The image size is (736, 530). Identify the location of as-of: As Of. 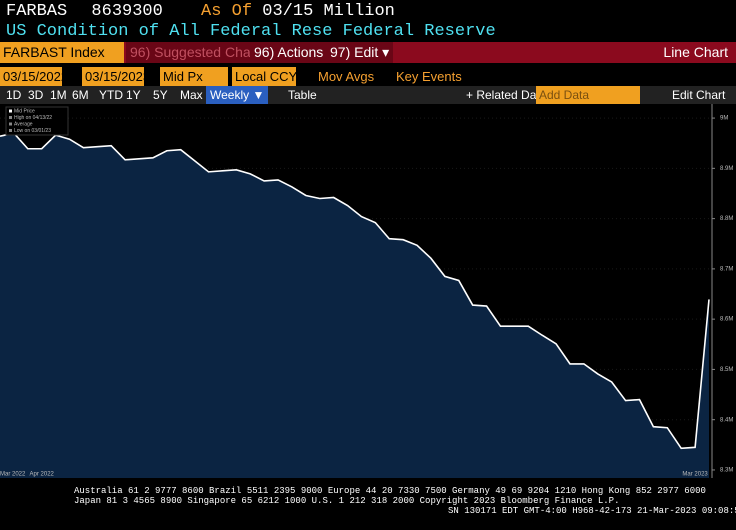
(227, 11).